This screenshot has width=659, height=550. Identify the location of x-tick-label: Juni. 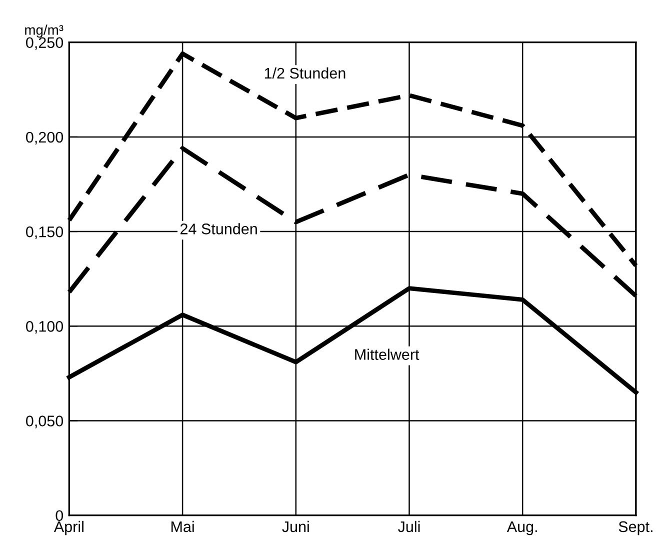
(295, 526).